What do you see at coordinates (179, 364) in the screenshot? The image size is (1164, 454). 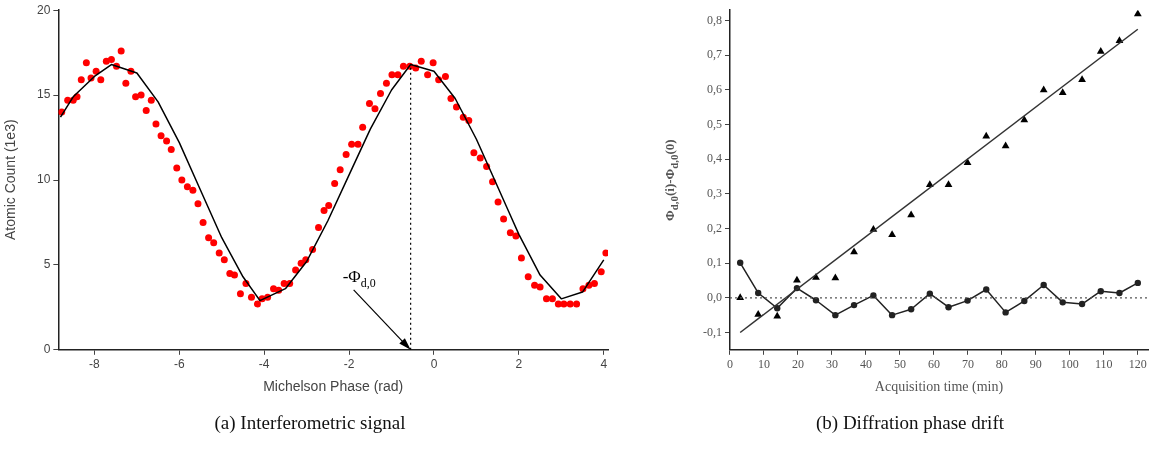 I see `x-tick-label: -6` at bounding box center [179, 364].